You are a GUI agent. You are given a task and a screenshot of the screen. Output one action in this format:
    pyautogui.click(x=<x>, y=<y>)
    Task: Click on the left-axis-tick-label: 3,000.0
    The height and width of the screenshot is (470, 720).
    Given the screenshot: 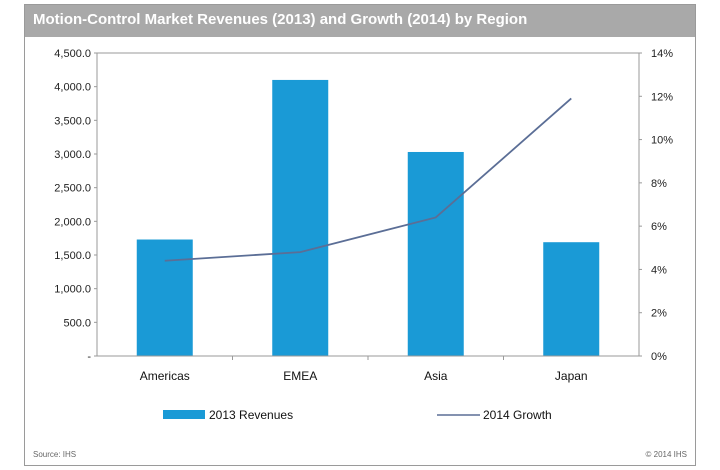 What is the action you would take?
    pyautogui.click(x=72, y=155)
    